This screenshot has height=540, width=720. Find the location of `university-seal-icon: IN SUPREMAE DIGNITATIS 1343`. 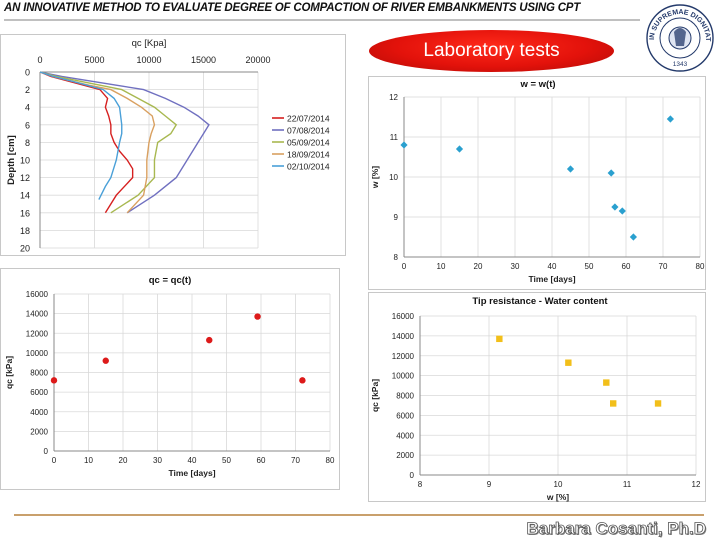

university-seal-icon: IN SUPREMAE DIGNITATIS 1343 is located at coordinates (679, 37).